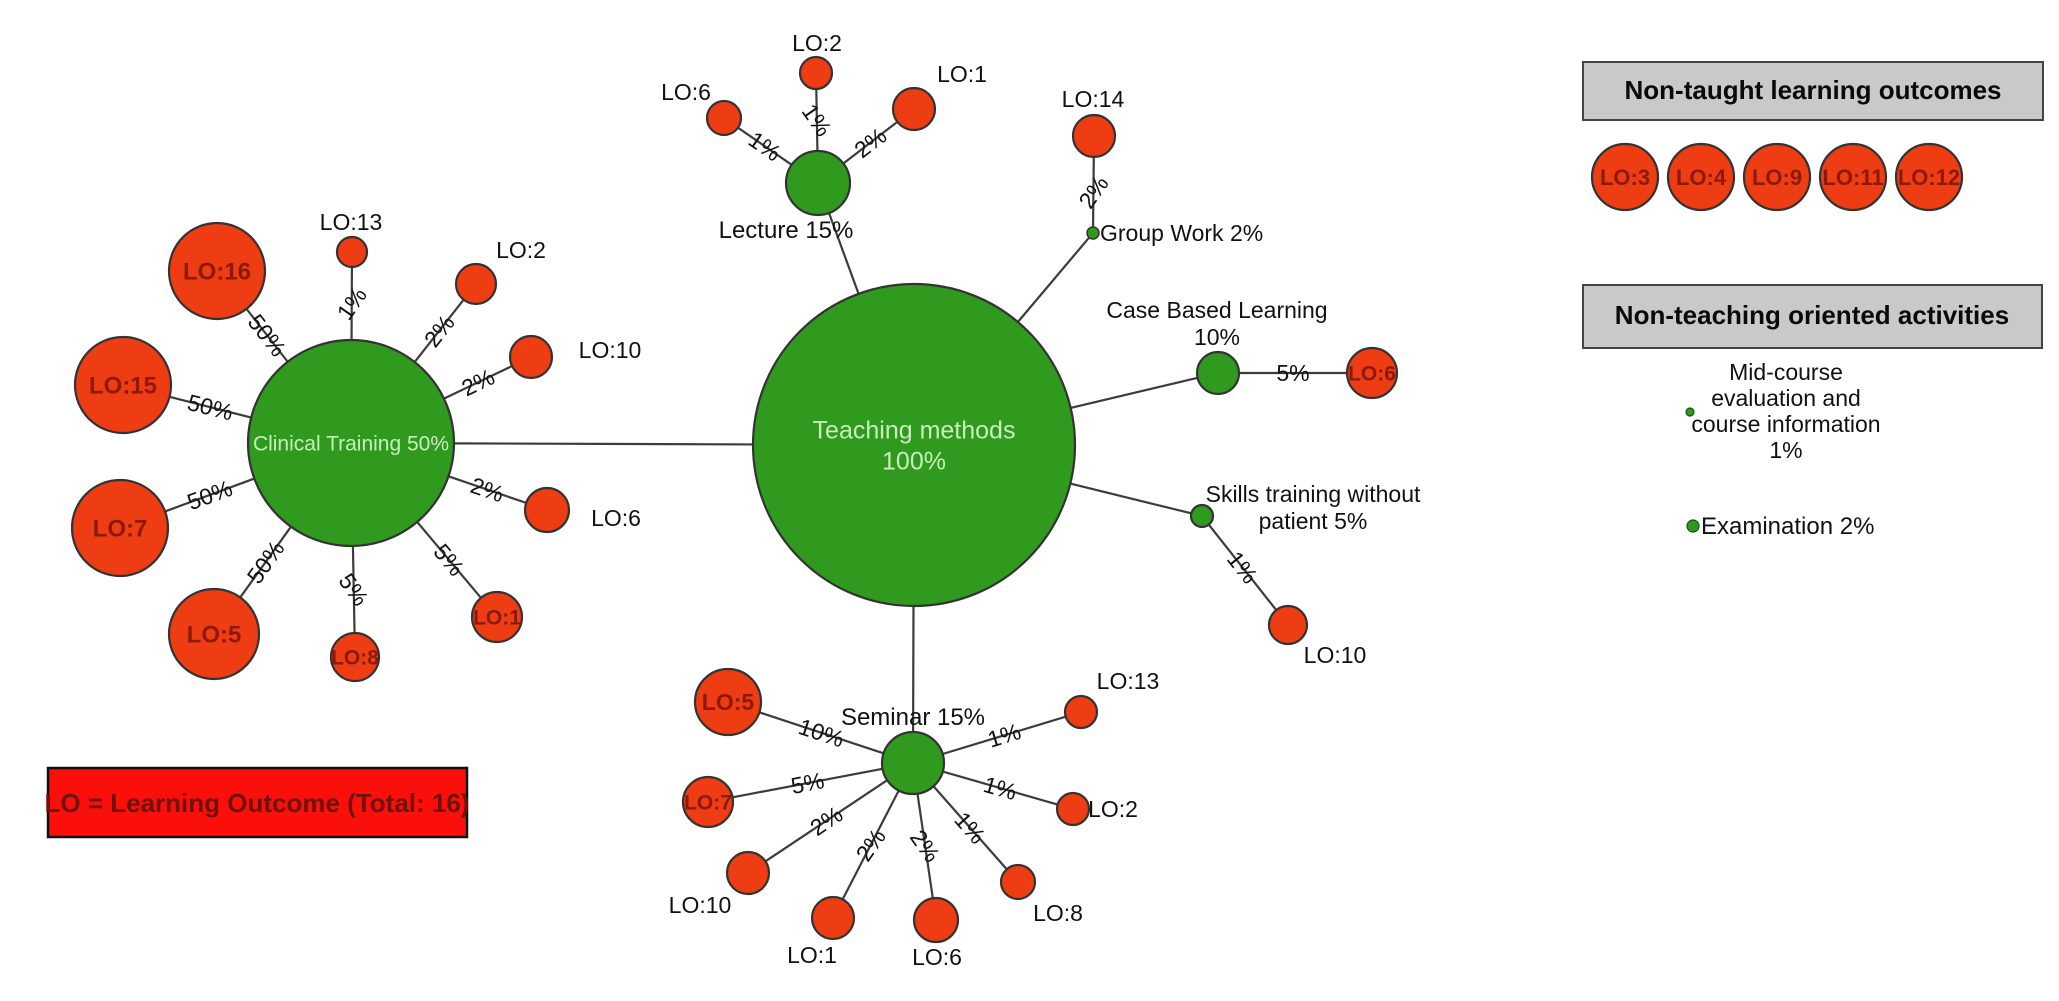 The height and width of the screenshot is (1001, 2059). I want to click on node-cl_lo1, so click(497, 617).